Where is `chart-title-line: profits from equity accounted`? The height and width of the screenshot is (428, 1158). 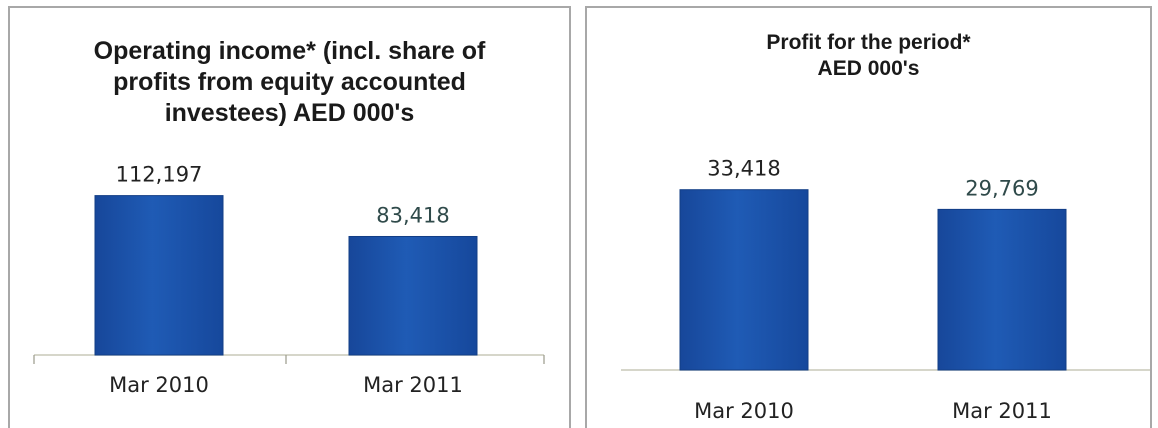
chart-title-line: profits from equity accounted is located at coordinates (289, 82).